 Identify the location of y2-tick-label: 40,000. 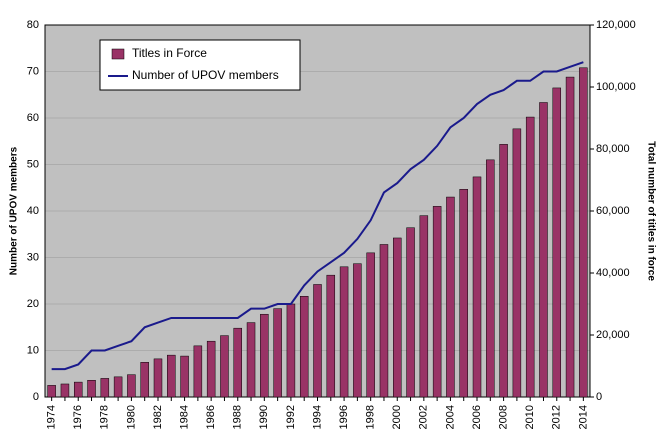
(613, 273).